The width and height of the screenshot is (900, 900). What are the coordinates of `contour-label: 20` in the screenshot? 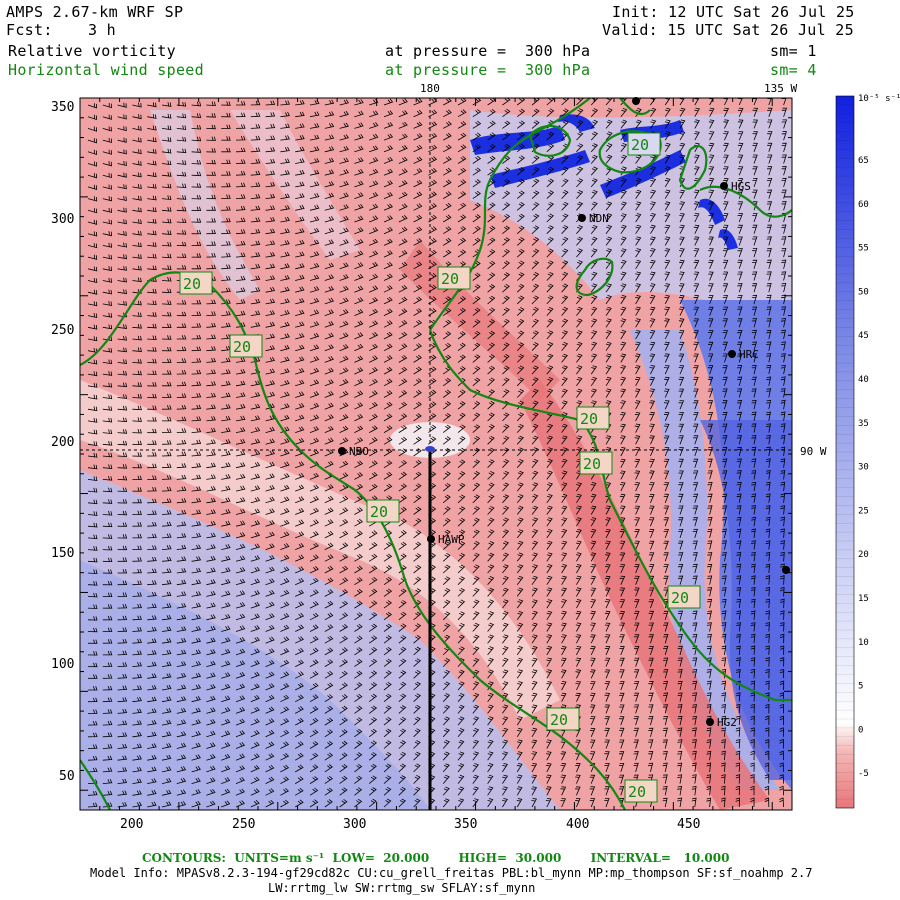 It's located at (563, 719).